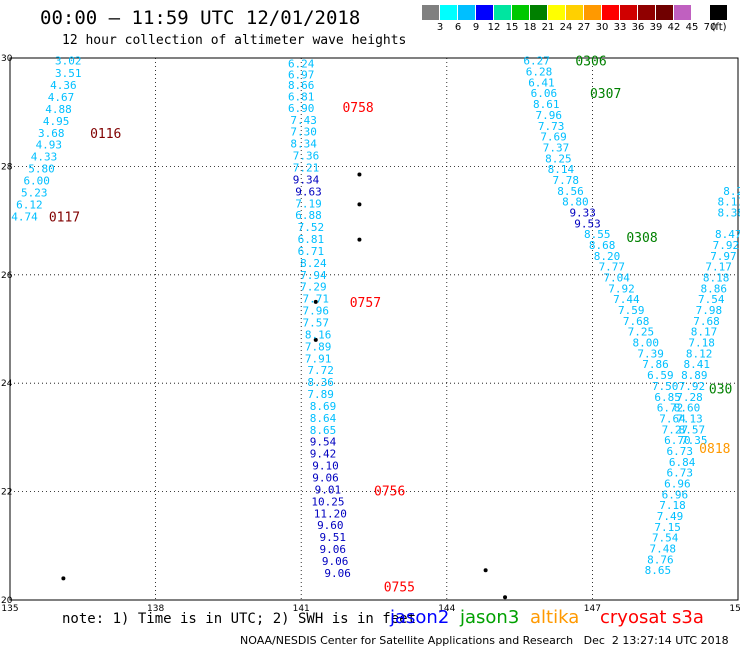 This screenshot has height=650, width=740. I want to click on wave-height-value: 9.60, so click(330, 525).